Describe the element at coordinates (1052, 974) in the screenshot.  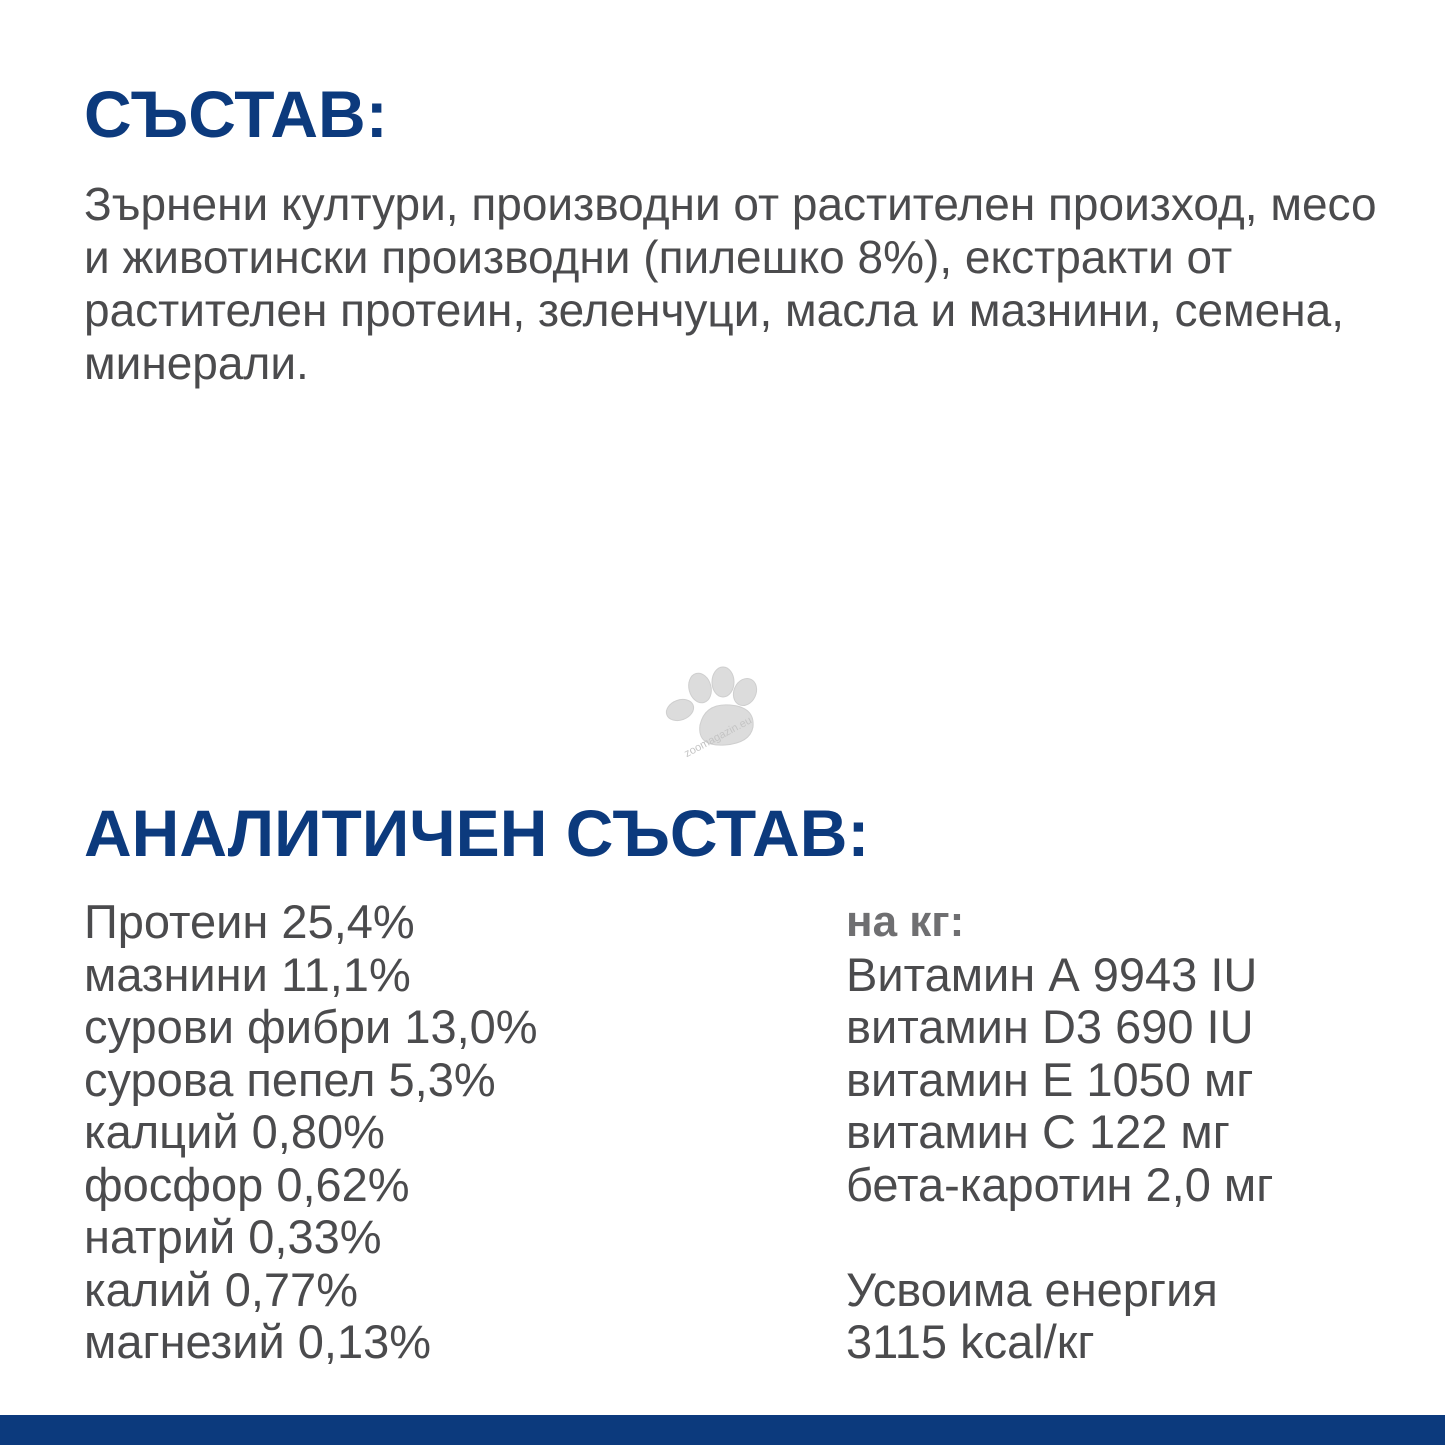
I see `list-item: Витамин А 9943 IU` at that location.